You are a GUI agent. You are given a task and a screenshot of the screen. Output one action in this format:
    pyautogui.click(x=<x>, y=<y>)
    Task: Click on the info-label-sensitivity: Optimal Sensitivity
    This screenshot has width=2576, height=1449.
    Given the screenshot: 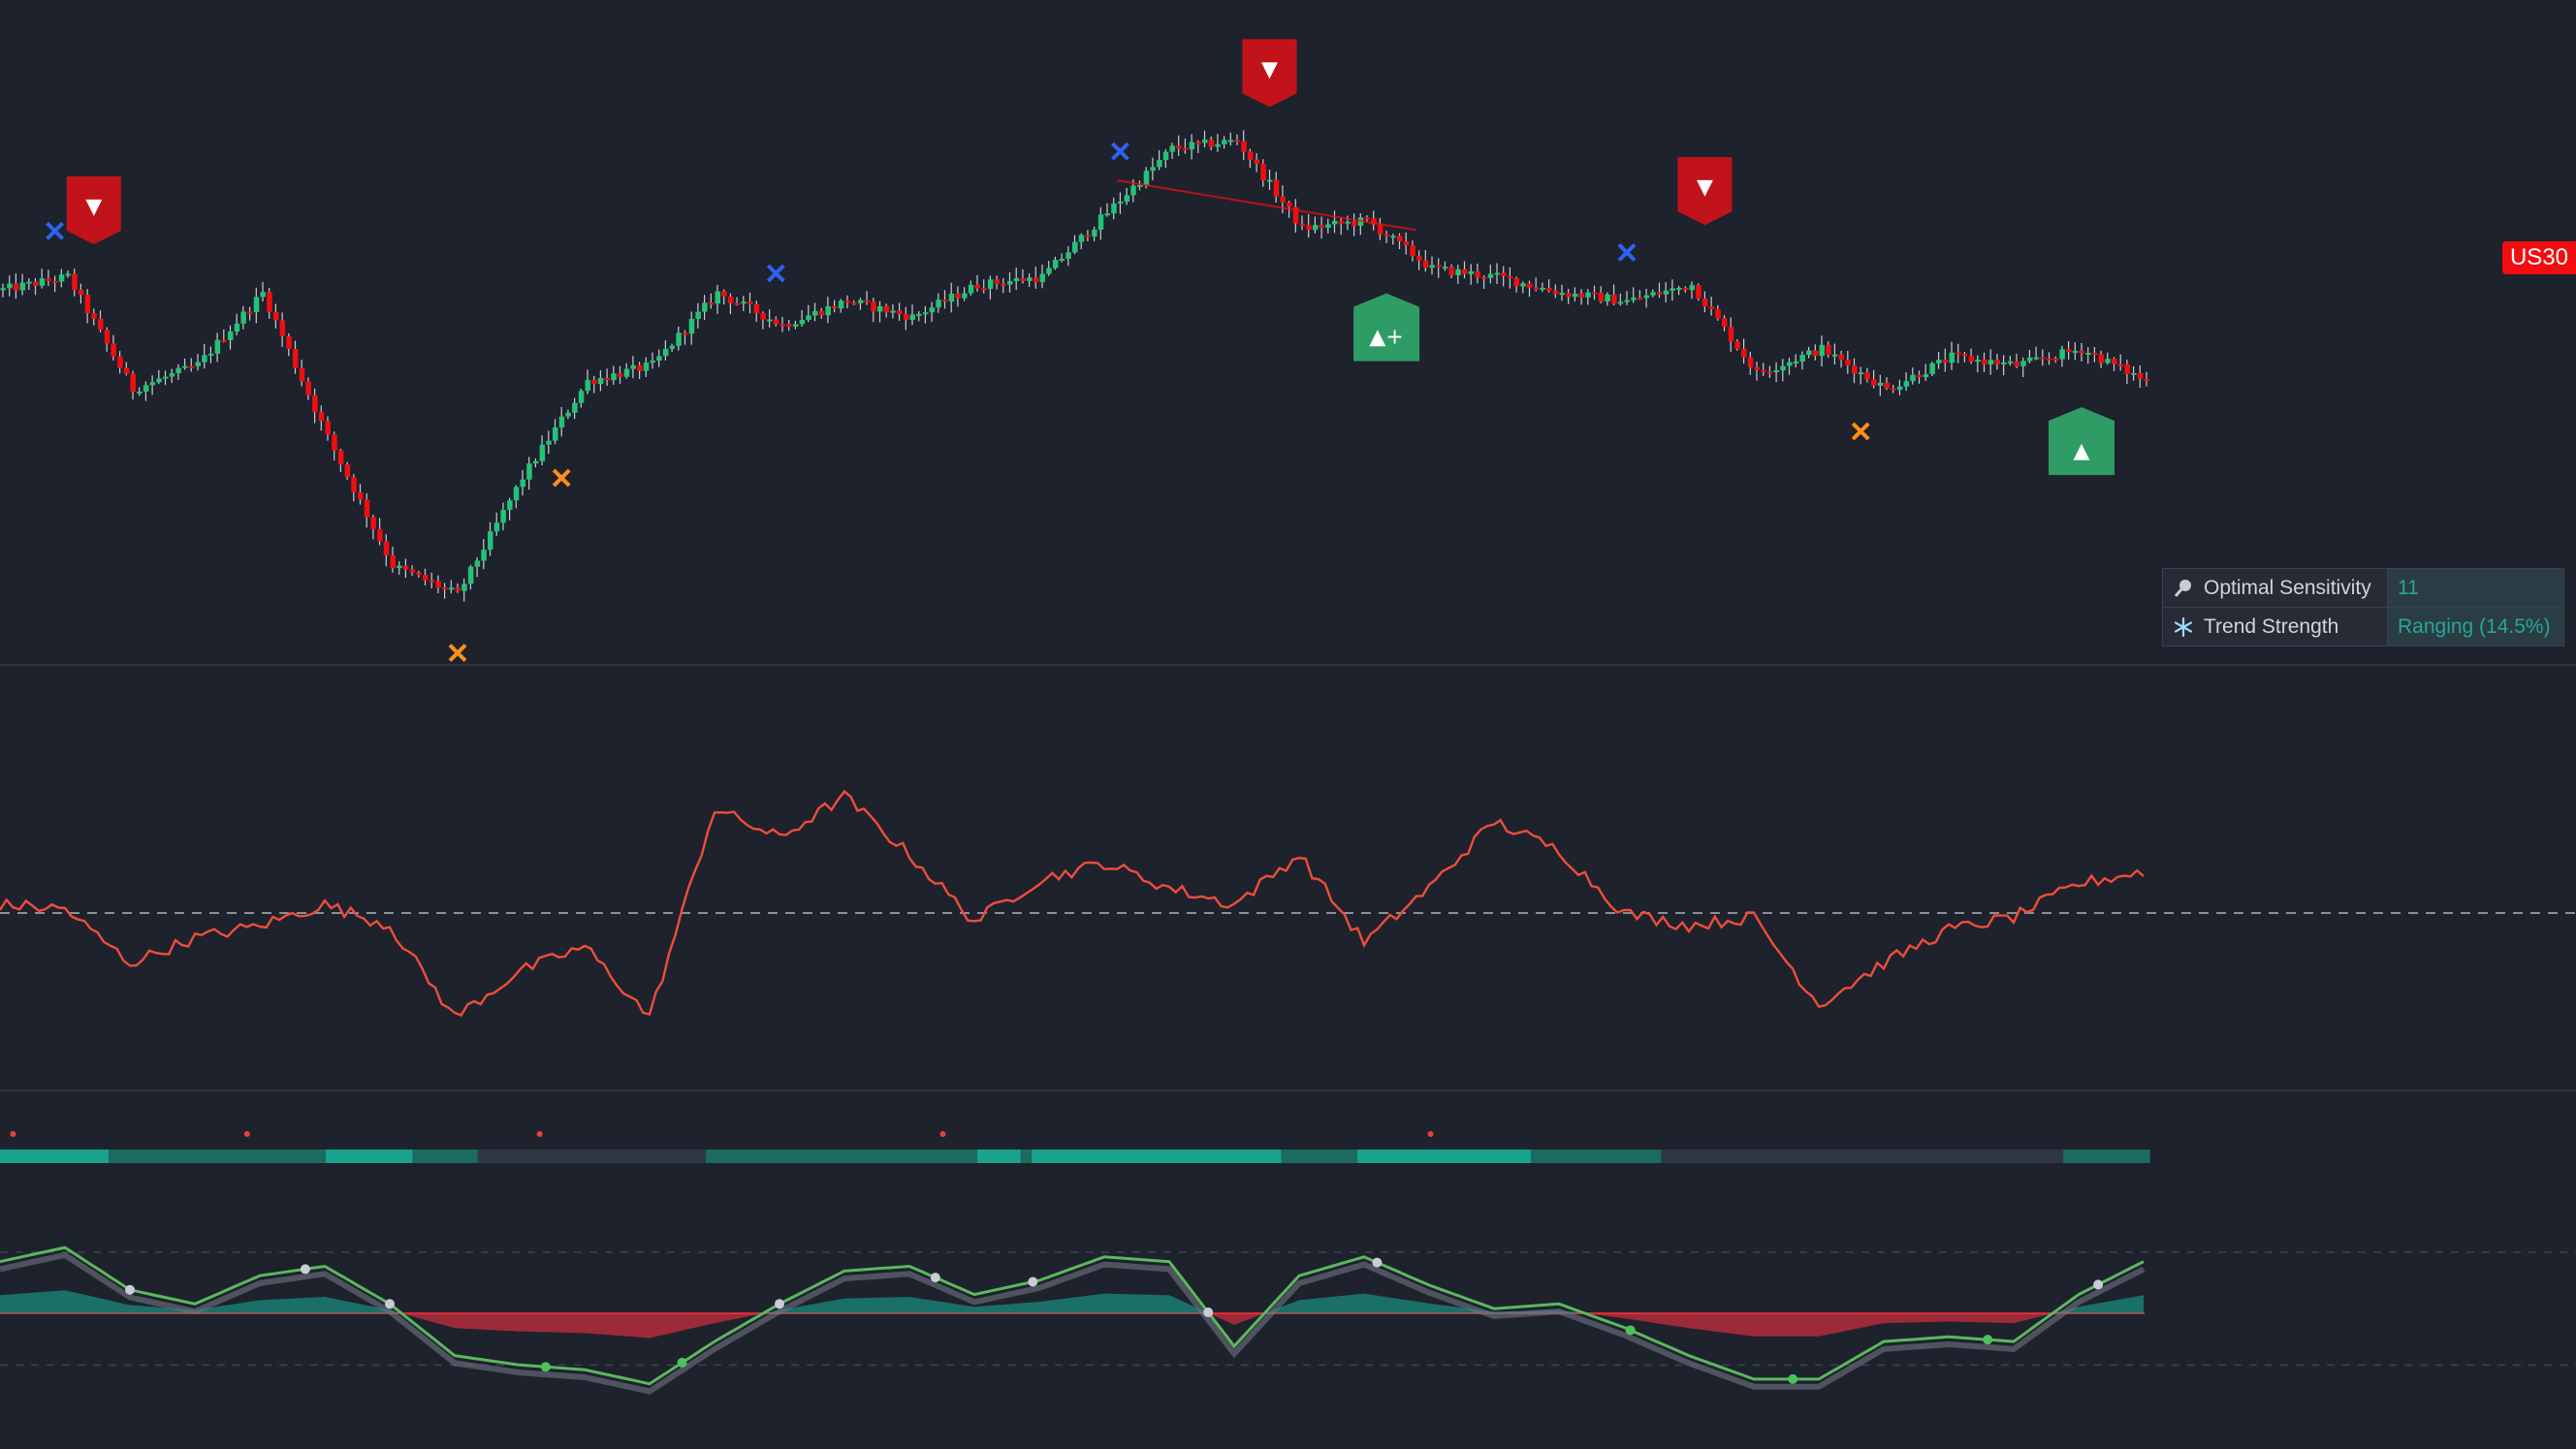 What is the action you would take?
    pyautogui.click(x=2275, y=588)
    